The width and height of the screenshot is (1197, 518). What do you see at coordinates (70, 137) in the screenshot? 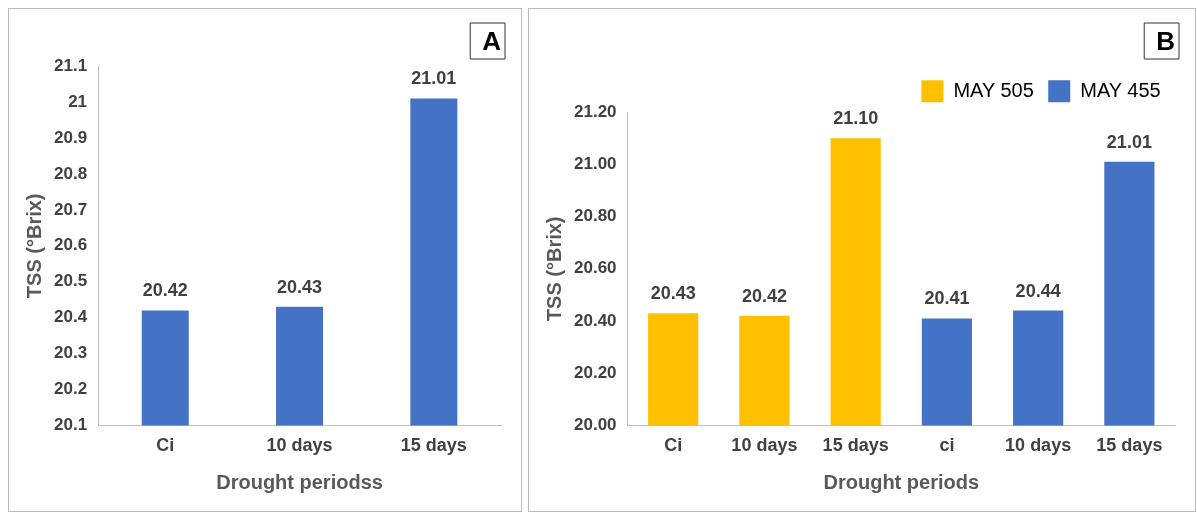
I see `y-tick-label: 20.9` at bounding box center [70, 137].